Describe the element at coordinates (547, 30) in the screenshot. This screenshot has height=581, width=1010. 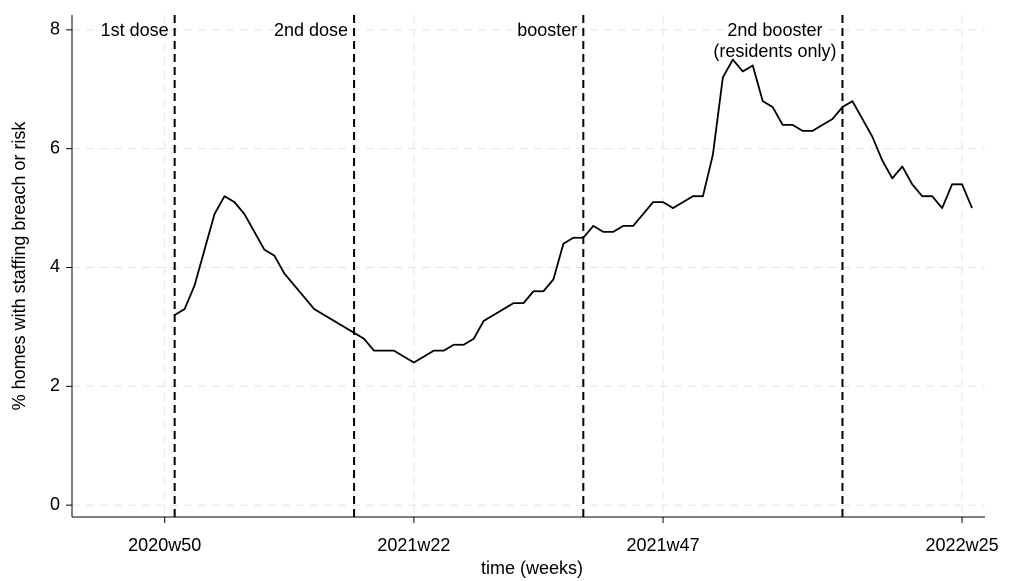
I see `event-label: booster` at that location.